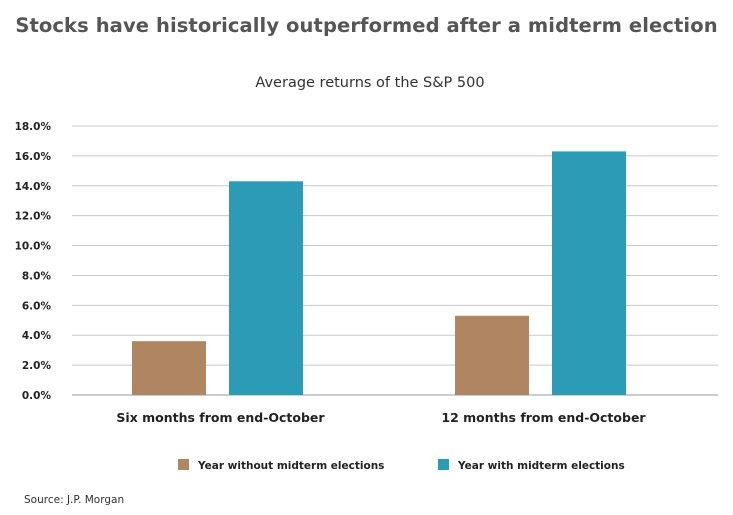  What do you see at coordinates (369, 83) in the screenshot?
I see `chart-subtitle: Average returns of the S&P 500` at bounding box center [369, 83].